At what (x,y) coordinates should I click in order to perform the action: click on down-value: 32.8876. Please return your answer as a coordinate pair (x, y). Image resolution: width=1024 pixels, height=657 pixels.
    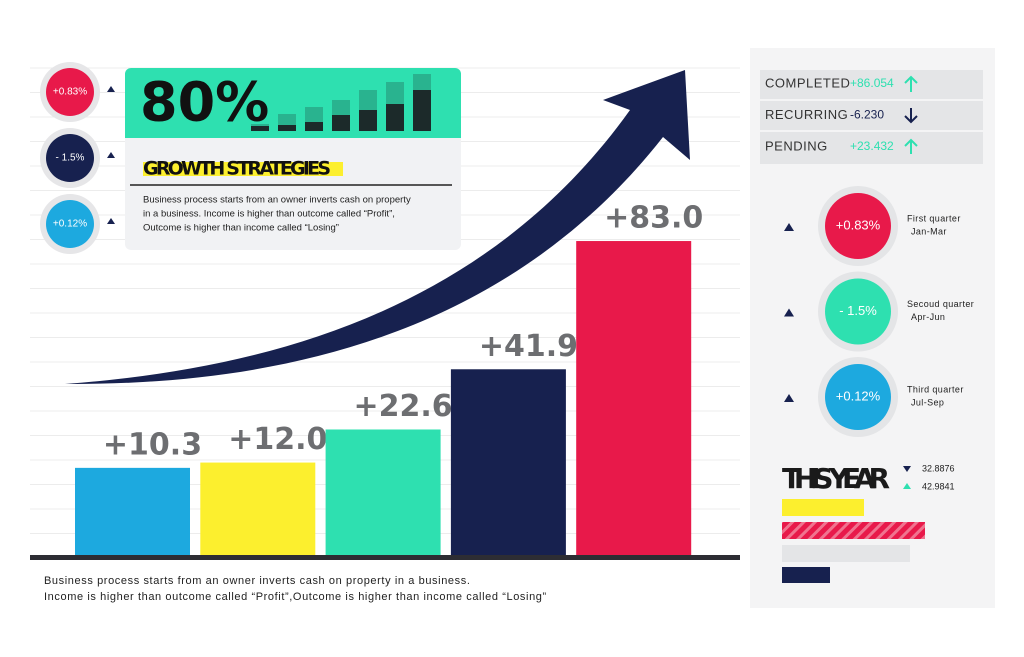
    Looking at the image, I should click on (938, 468).